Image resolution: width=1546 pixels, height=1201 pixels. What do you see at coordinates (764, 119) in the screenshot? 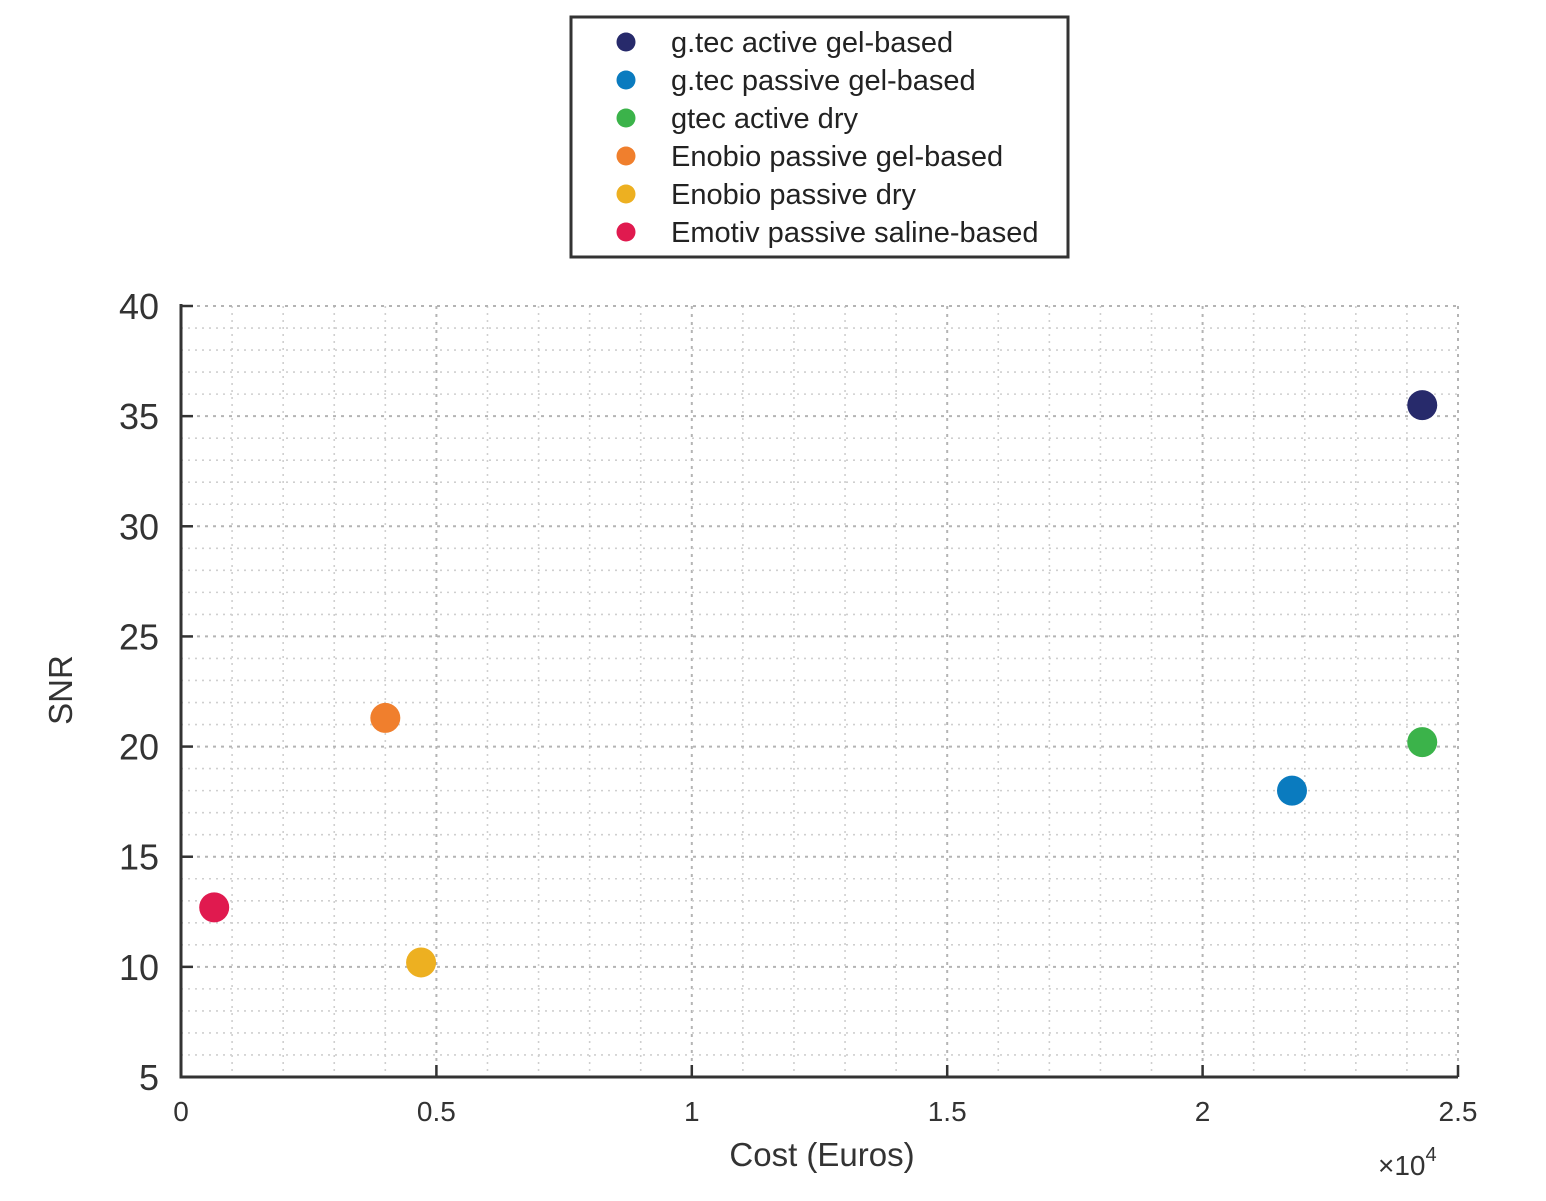
I see `legend-label: gtec active dry` at bounding box center [764, 119].